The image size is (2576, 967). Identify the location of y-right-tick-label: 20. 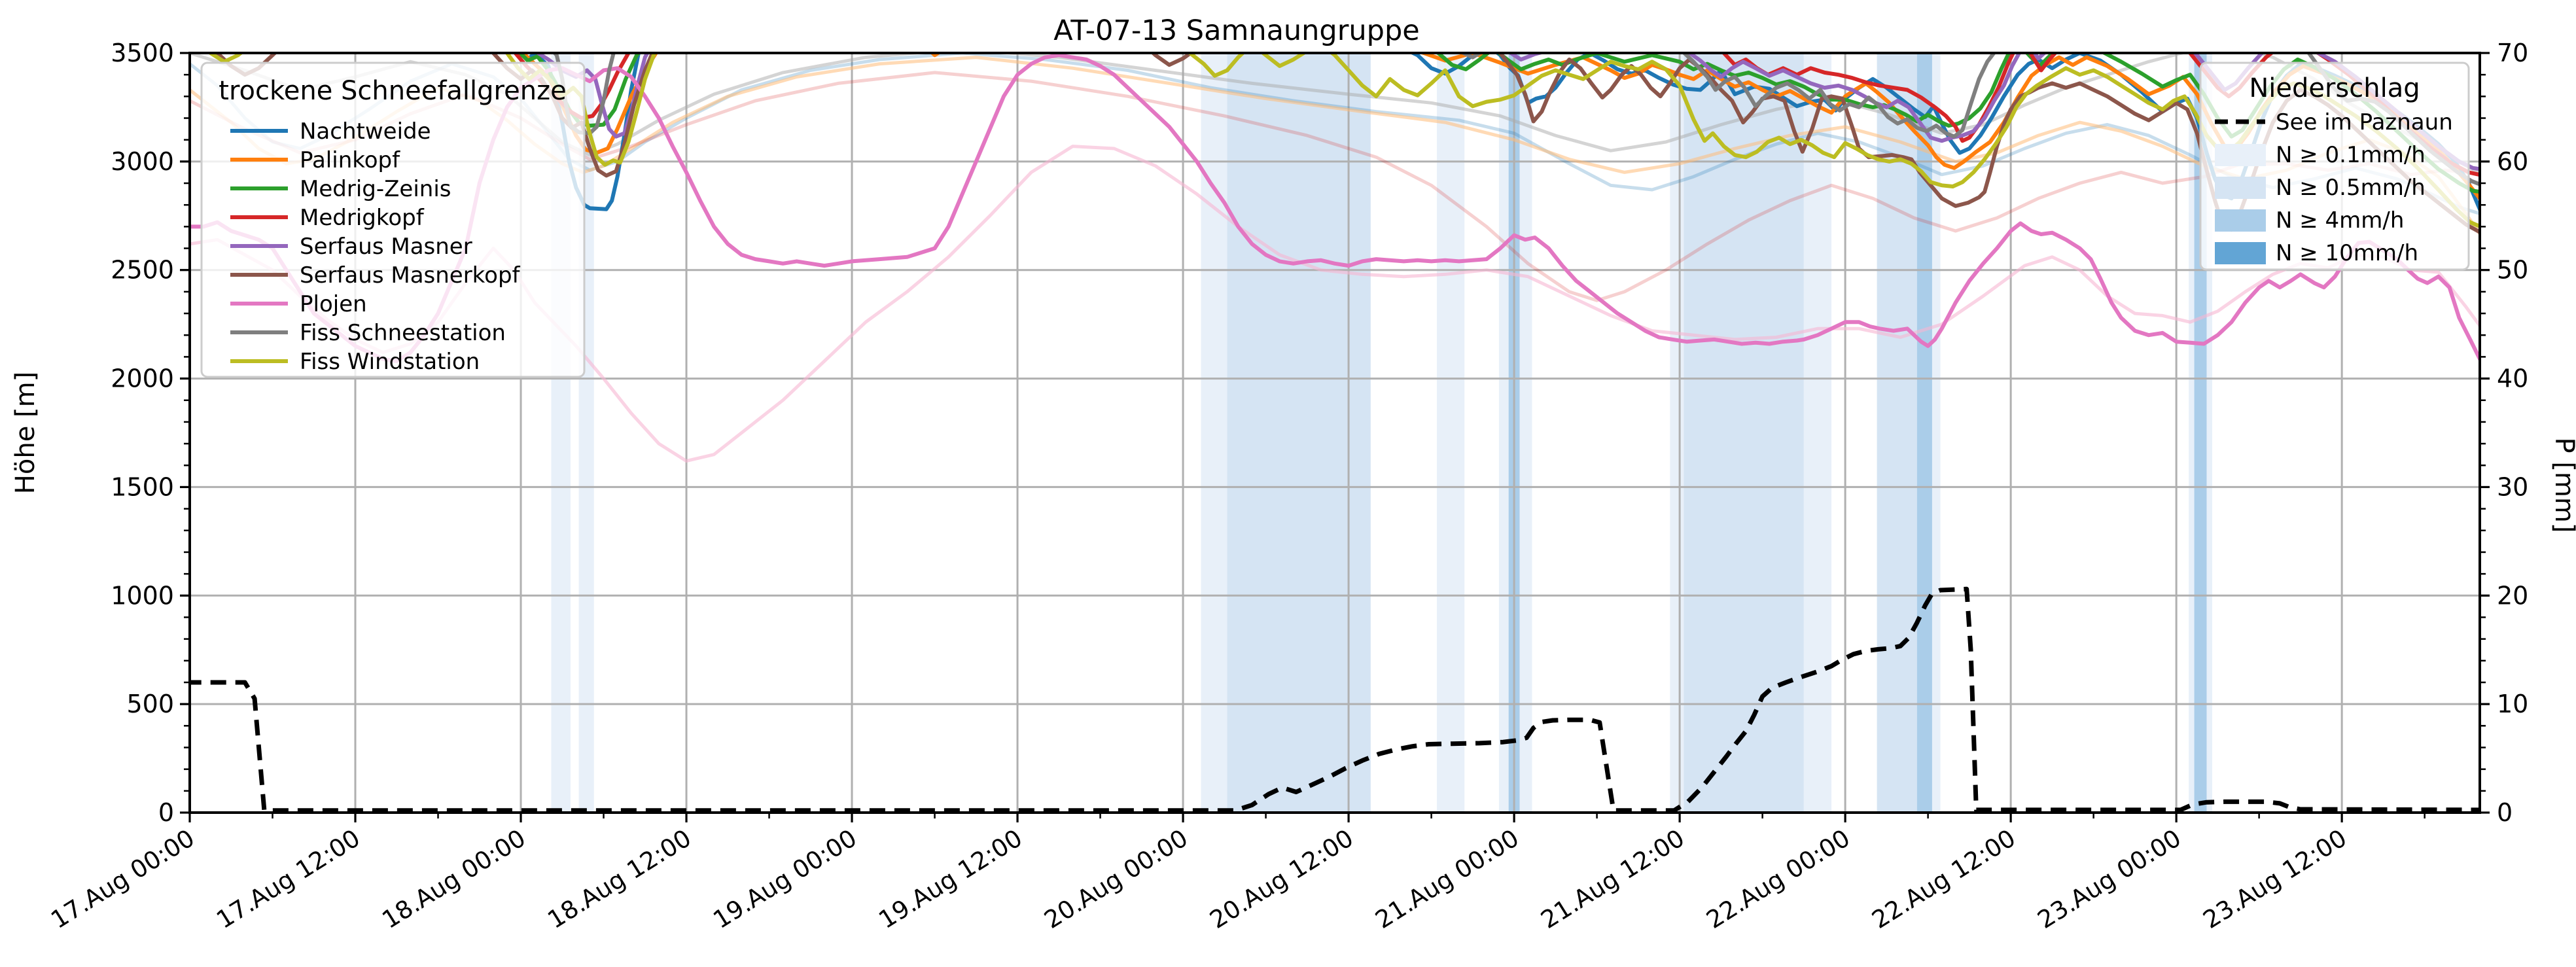
(2512, 595).